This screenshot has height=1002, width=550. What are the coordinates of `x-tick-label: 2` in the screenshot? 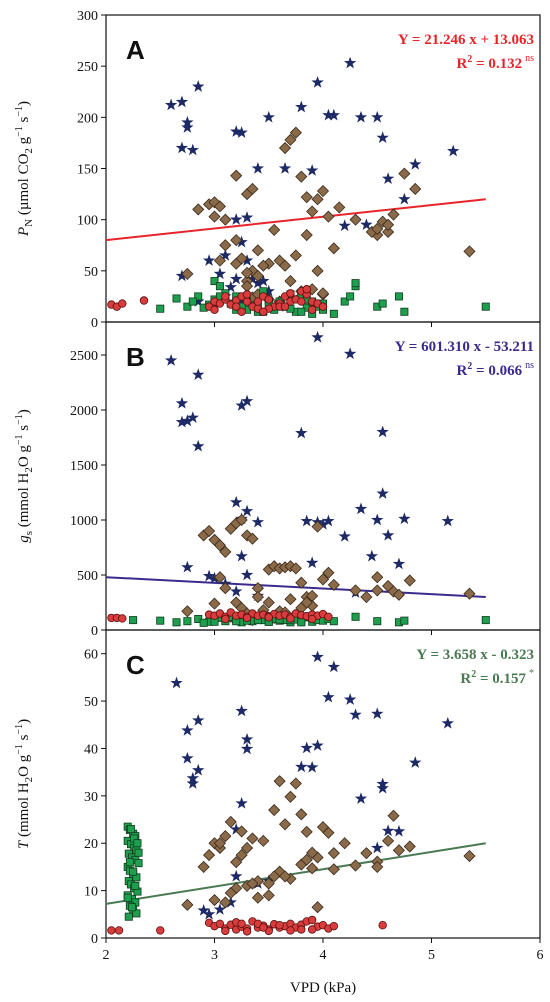 It's located at (106, 955).